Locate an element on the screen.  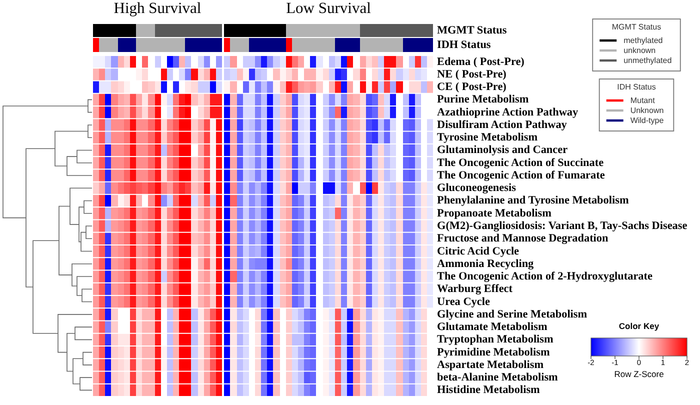
legend-label: methylated is located at coordinates (643, 40).